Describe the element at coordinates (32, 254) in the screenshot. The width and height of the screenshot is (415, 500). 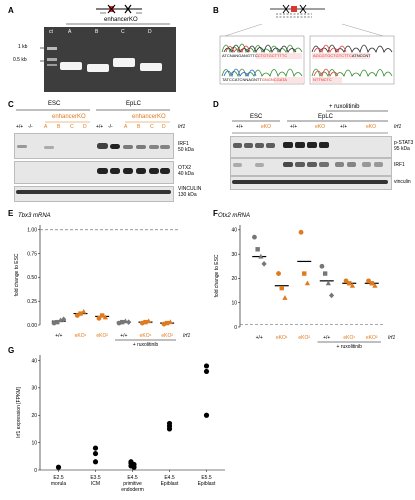
I see `chart-e-ytick-label: 0.75` at that location.